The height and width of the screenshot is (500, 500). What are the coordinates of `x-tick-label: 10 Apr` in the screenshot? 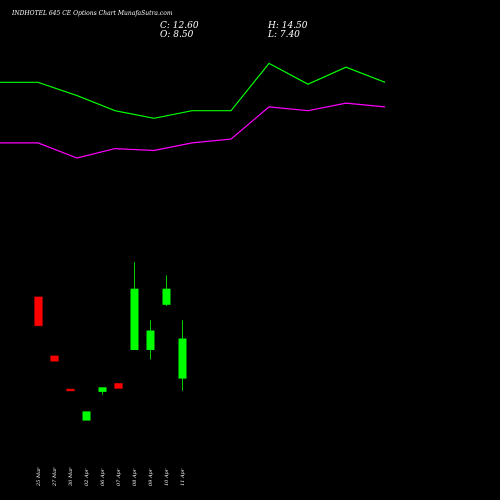 It's located at (167, 477).